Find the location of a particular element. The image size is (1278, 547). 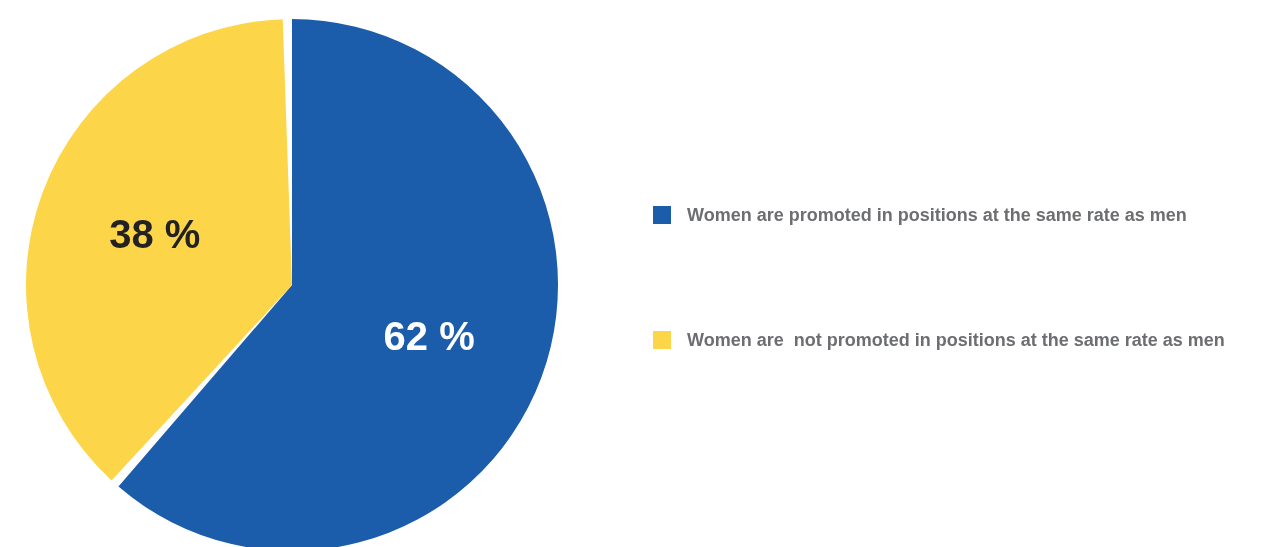

data-label: 38 % is located at coordinates (155, 234).